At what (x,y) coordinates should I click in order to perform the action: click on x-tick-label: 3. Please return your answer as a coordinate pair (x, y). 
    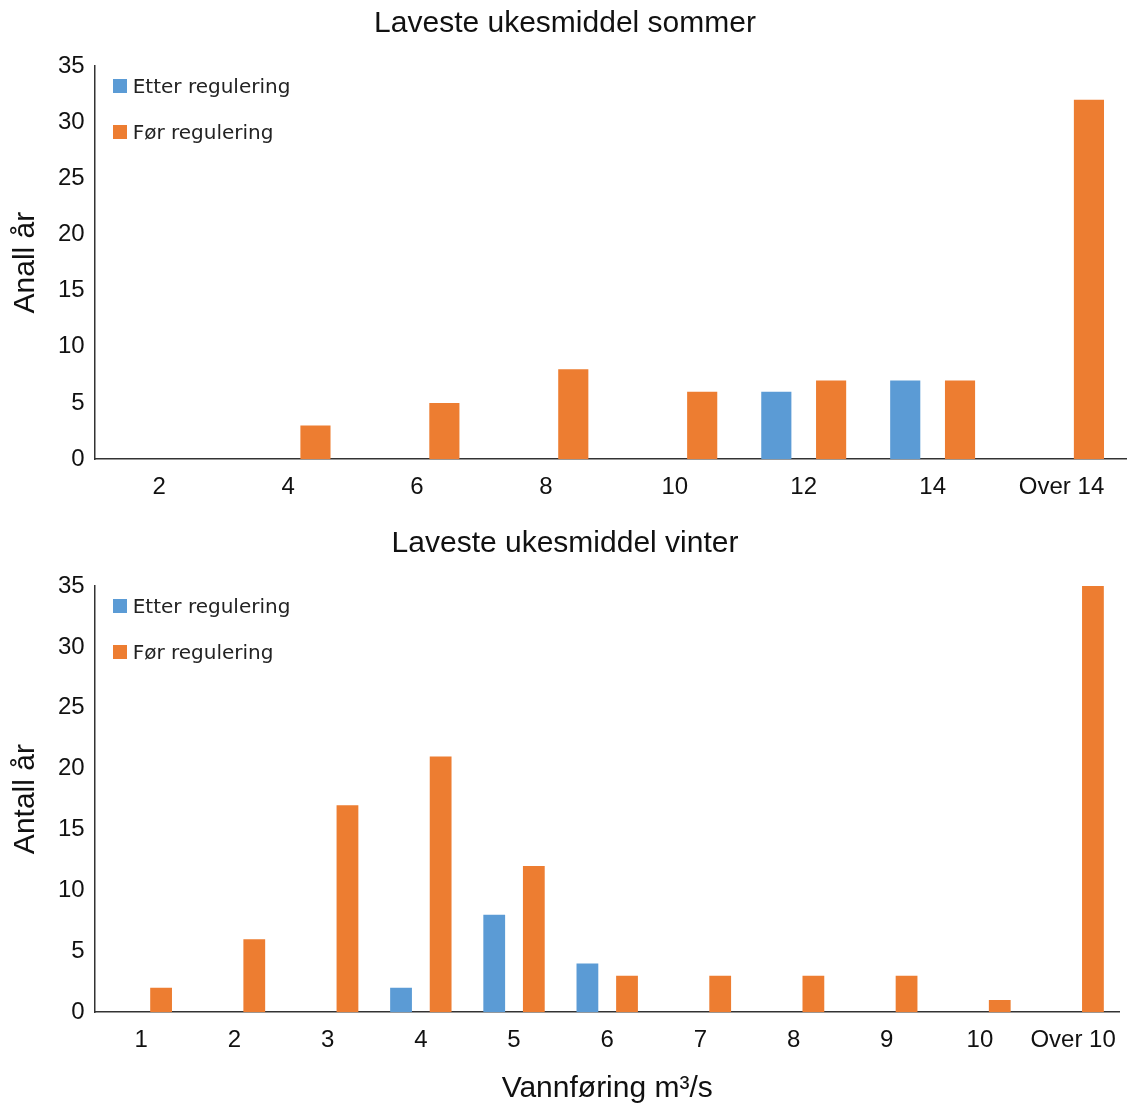
    Looking at the image, I should click on (327, 1039).